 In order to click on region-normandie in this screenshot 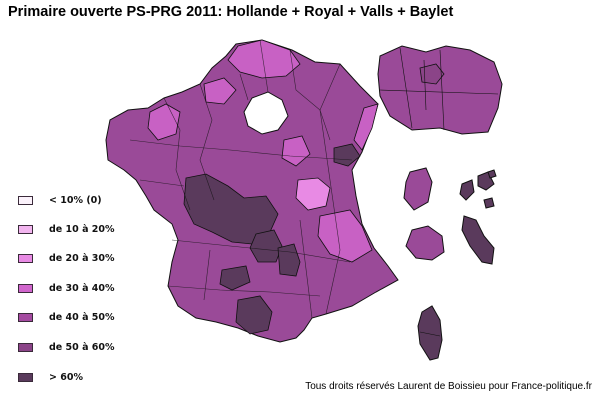, I will do `click(220, 91)`.